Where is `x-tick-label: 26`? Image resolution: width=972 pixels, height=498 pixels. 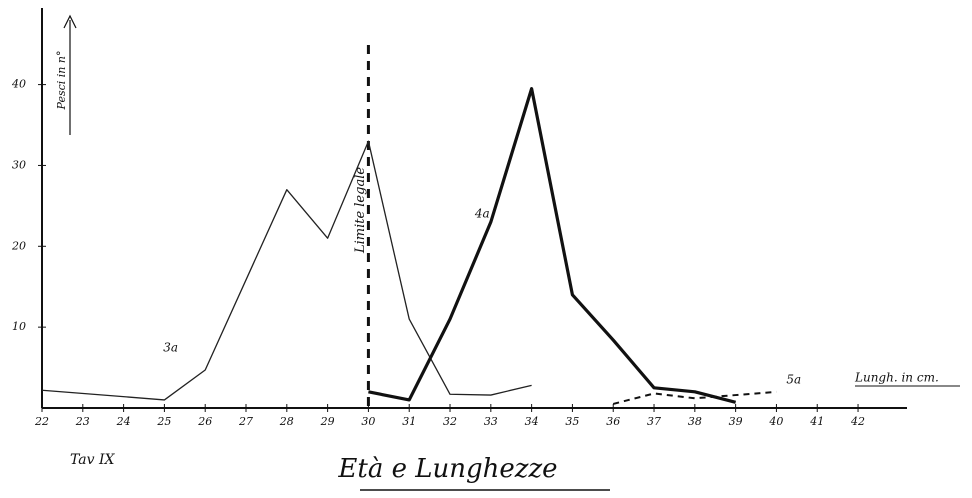 x-tick-label: 26 is located at coordinates (204, 421).